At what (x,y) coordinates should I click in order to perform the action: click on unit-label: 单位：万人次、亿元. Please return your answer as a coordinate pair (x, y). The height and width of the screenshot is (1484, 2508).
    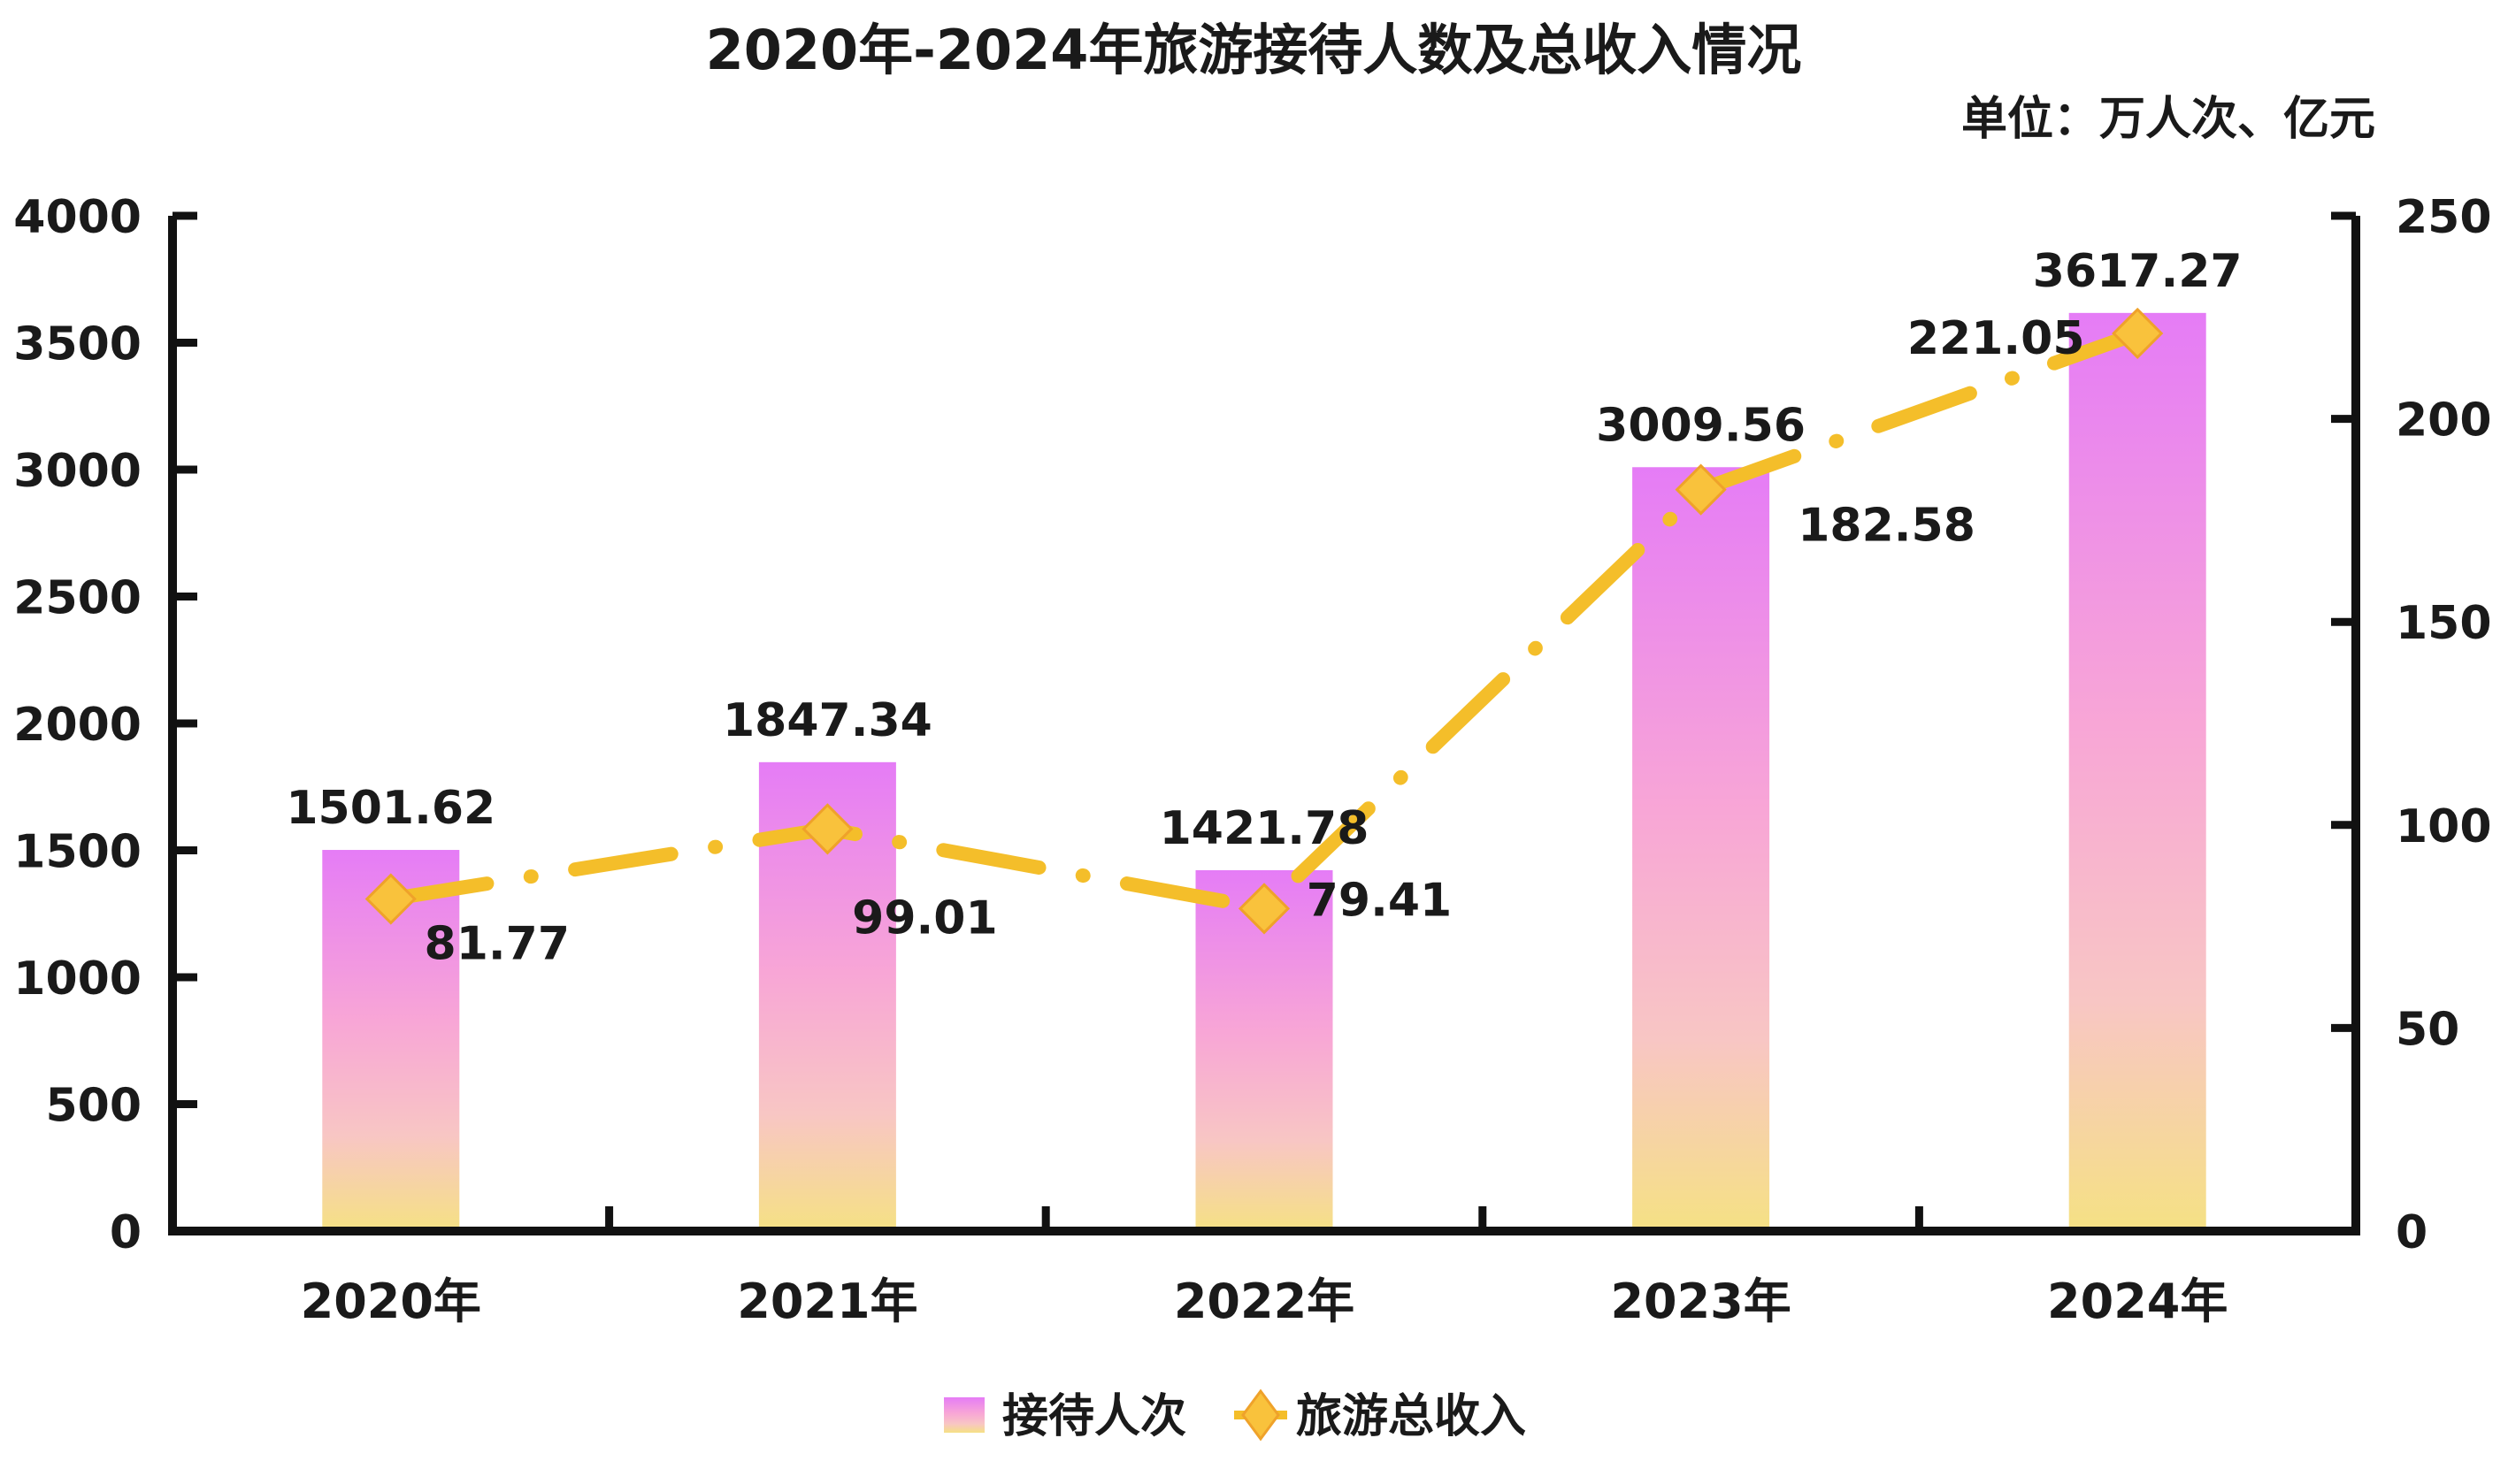
    Looking at the image, I should click on (2168, 119).